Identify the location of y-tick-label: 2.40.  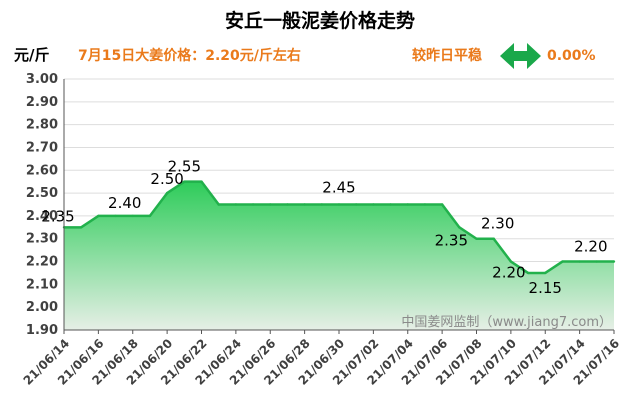
(42, 216).